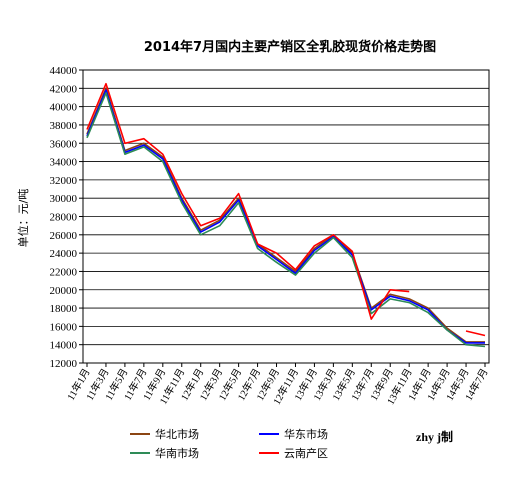 The width and height of the screenshot is (527, 479). What do you see at coordinates (64, 327) in the screenshot?
I see `y-tick-label: 16000` at bounding box center [64, 327].